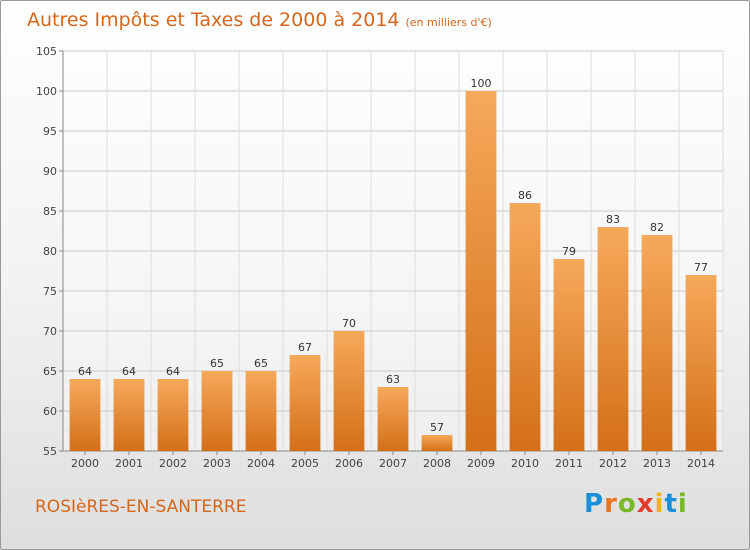  Describe the element at coordinates (217, 463) in the screenshot. I see `x-tick-label: 2003` at that location.